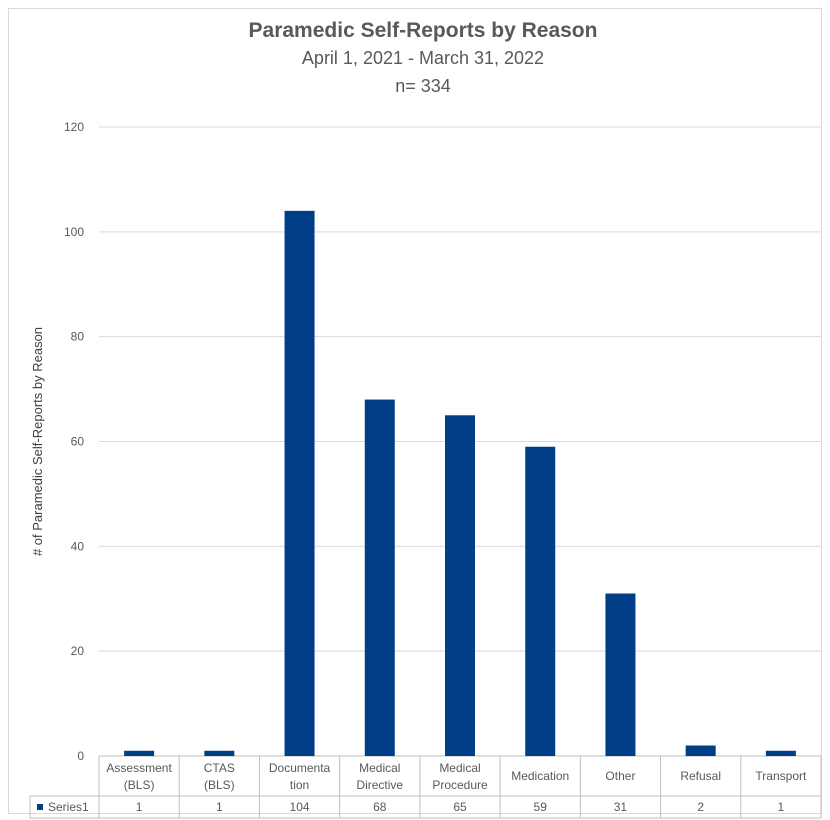  I want to click on x-tick-label: Medication, so click(540, 776).